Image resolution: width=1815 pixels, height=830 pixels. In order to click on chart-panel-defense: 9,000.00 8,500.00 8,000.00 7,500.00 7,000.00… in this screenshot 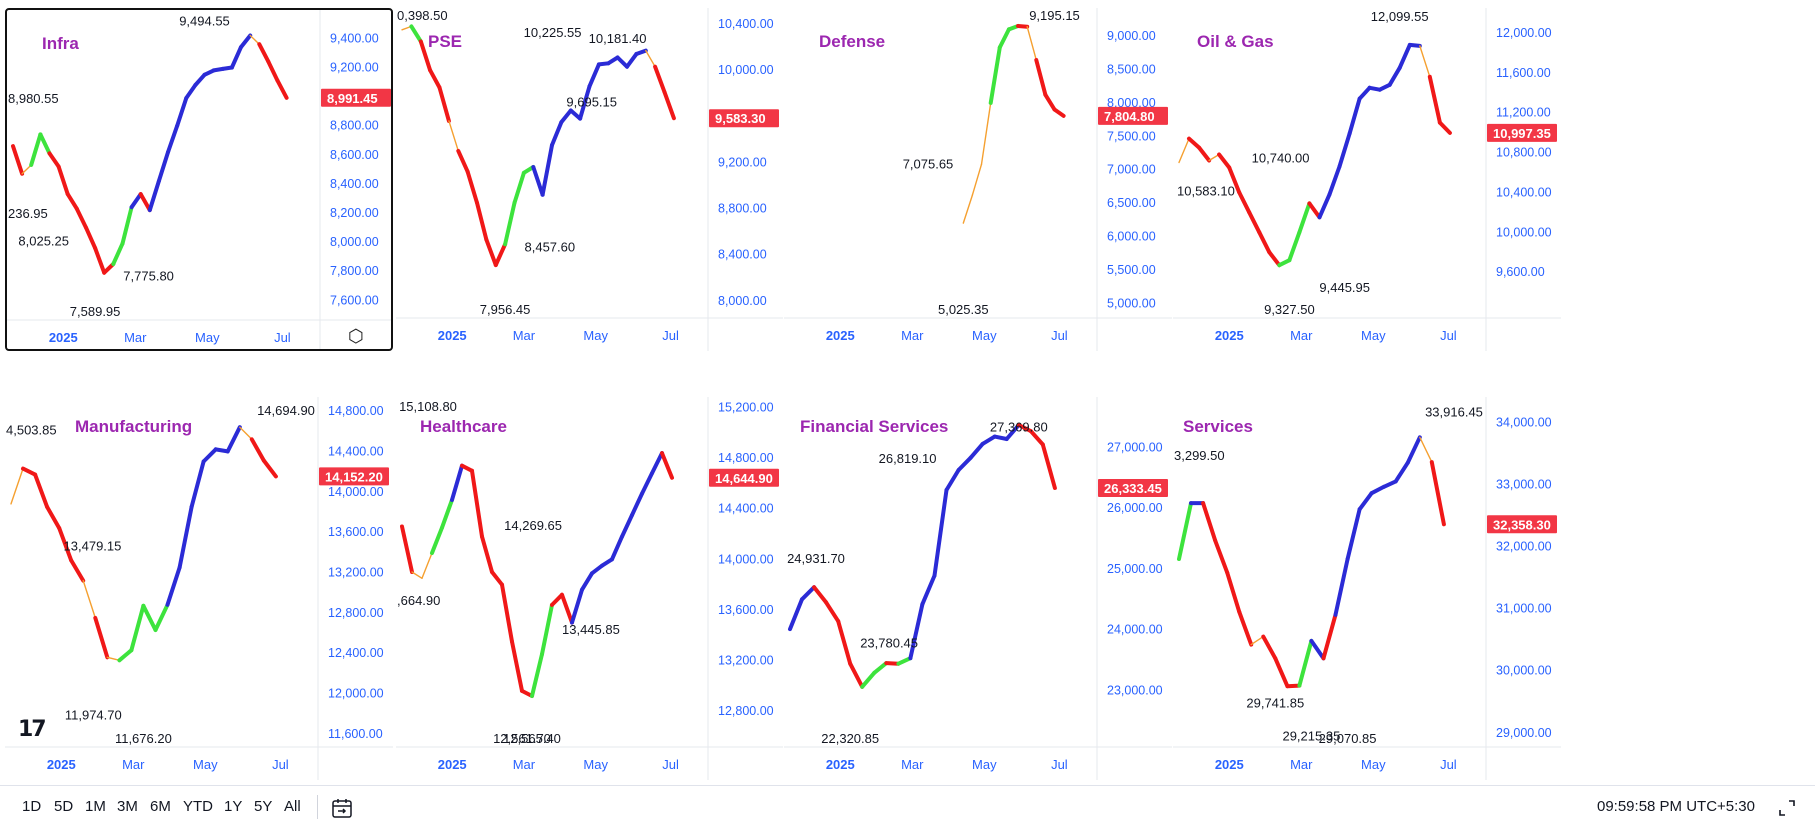, I will do `click(978, 179)`.